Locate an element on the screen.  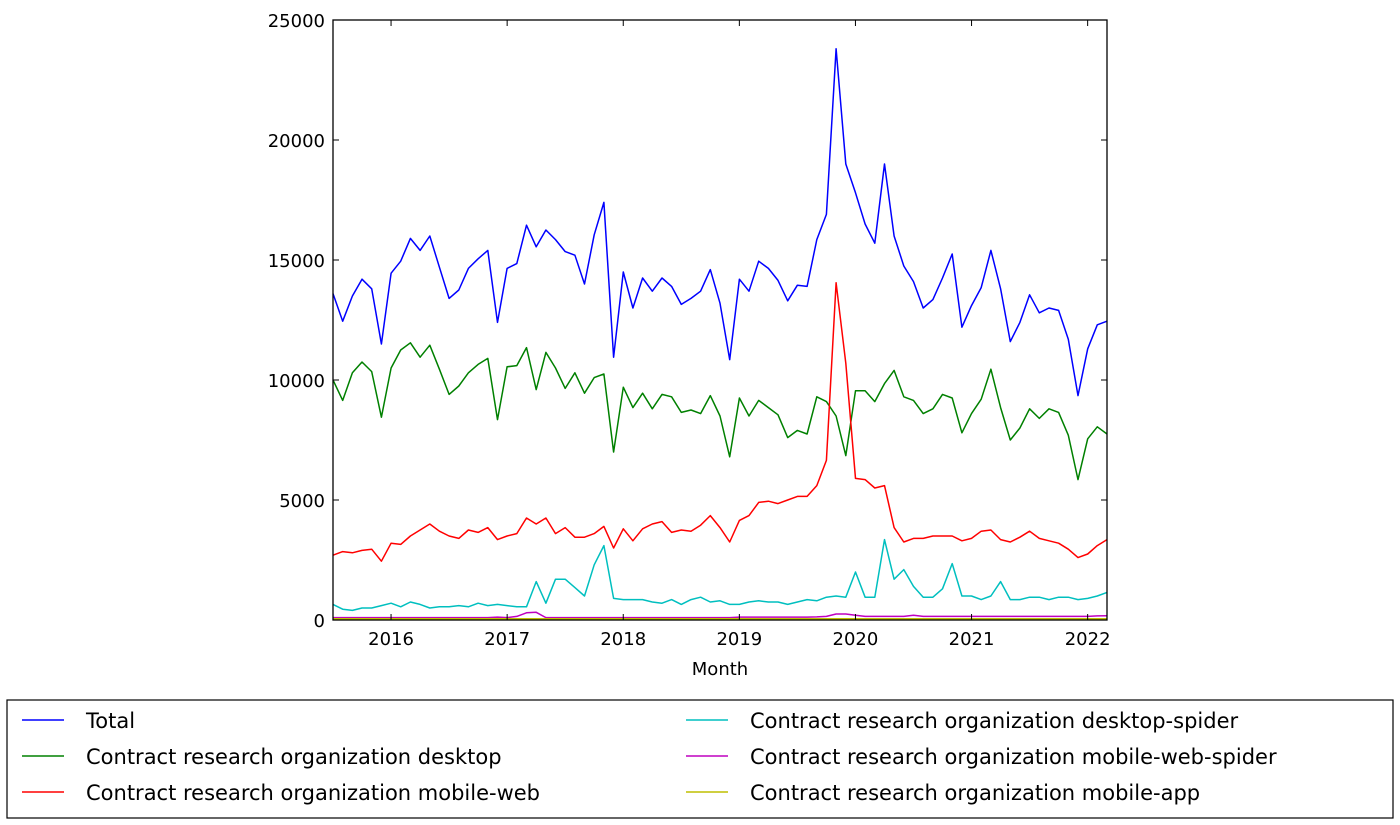
y-tick-label: 25000 is located at coordinates (296, 21).